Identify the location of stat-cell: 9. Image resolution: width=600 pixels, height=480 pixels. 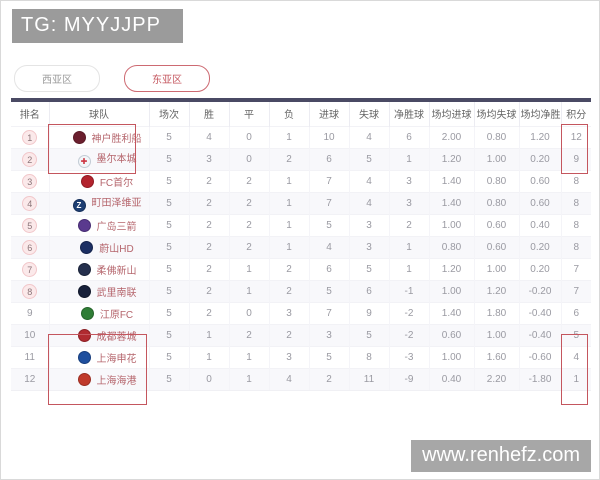
(368, 312).